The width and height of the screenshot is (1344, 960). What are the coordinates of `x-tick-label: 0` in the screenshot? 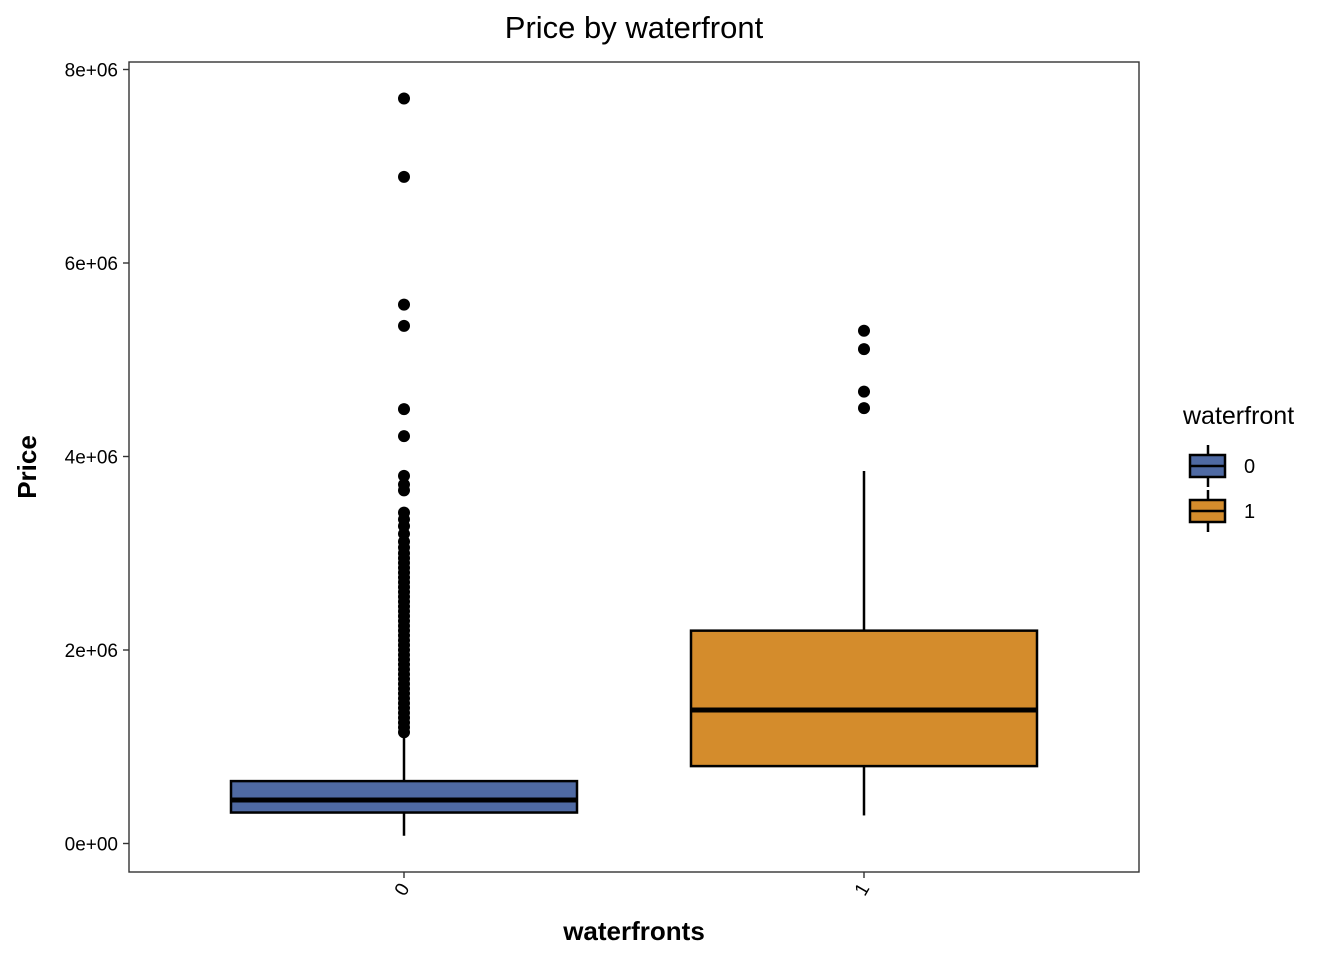 It's located at (402, 890).